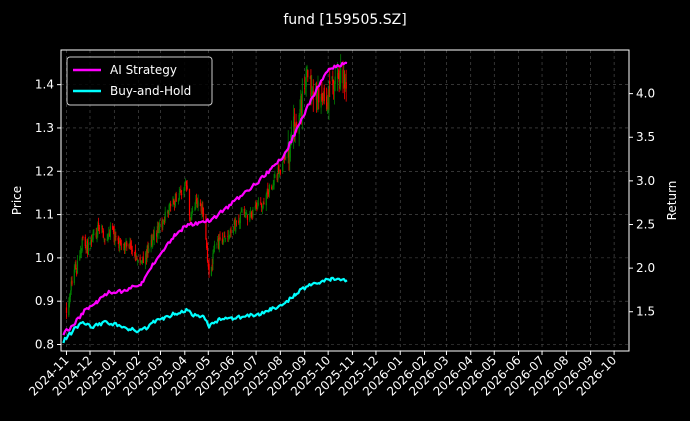  I want to click on legend-frame, so click(139, 81).